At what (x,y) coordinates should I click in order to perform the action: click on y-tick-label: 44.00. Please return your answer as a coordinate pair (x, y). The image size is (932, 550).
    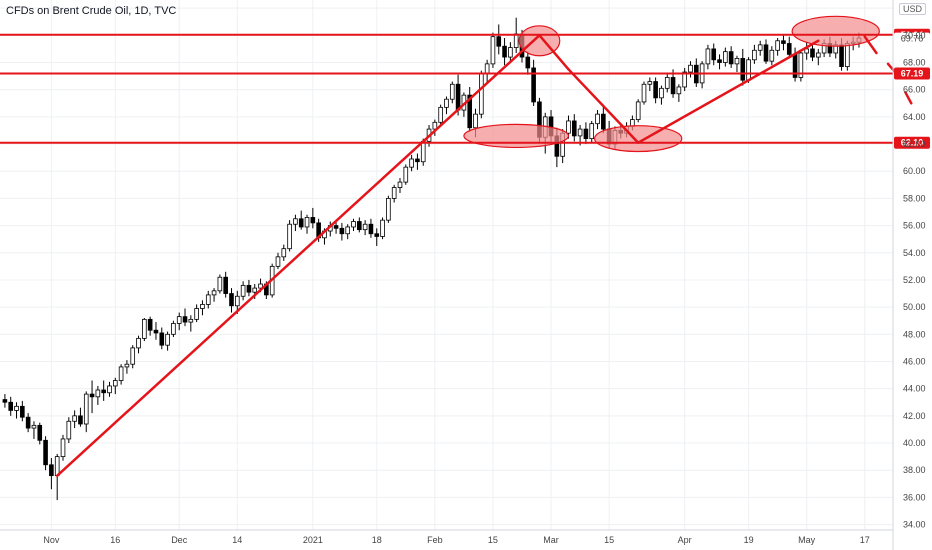
    Looking at the image, I should click on (914, 389).